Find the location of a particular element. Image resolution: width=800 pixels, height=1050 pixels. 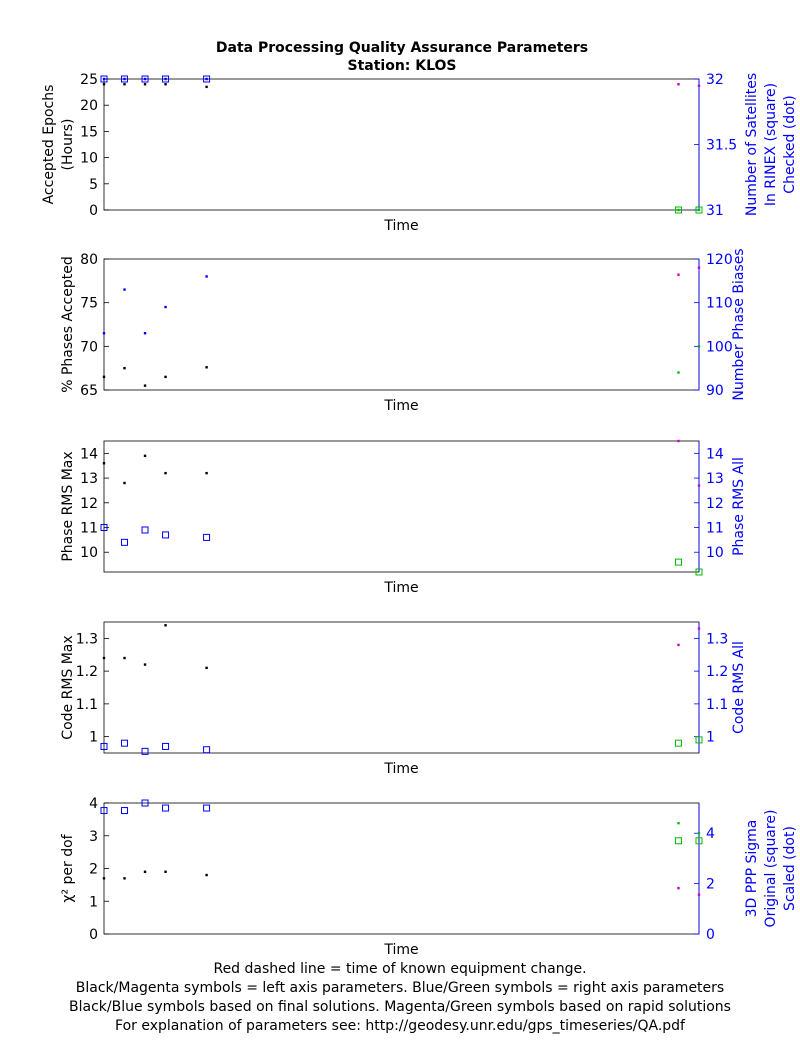

right-tick-label: 110 is located at coordinates (719, 304).